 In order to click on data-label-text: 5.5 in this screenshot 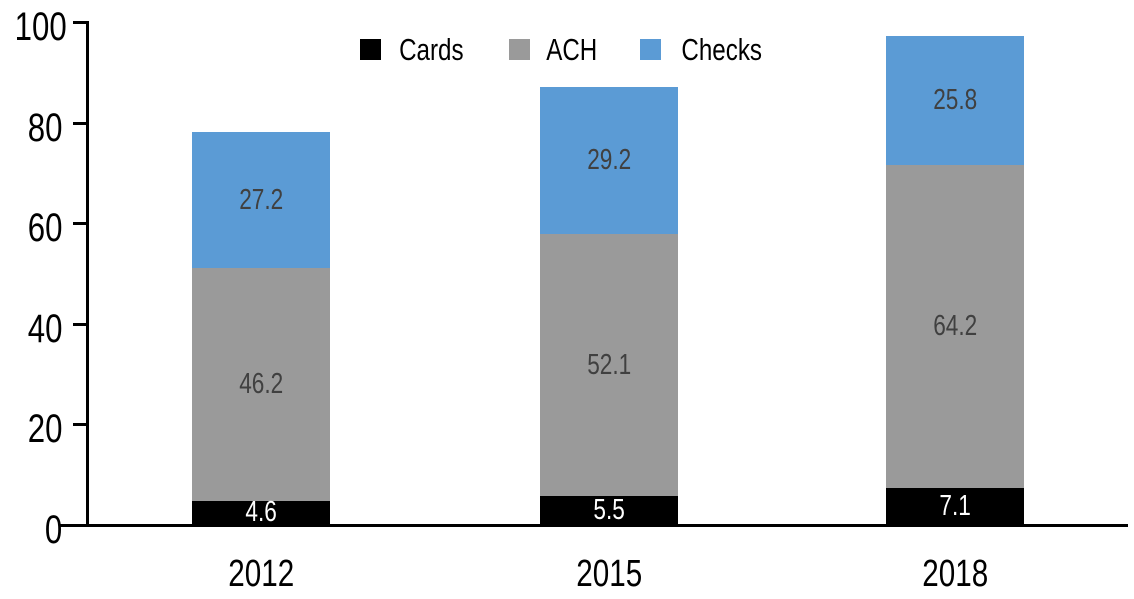, I will do `click(609, 509)`.